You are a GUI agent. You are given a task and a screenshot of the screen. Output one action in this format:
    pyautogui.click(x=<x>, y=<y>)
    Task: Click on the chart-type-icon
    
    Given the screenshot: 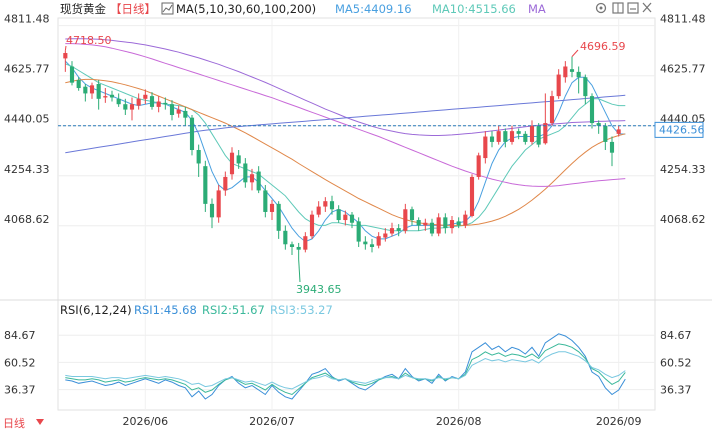 What is the action you would take?
    pyautogui.click(x=167, y=8)
    